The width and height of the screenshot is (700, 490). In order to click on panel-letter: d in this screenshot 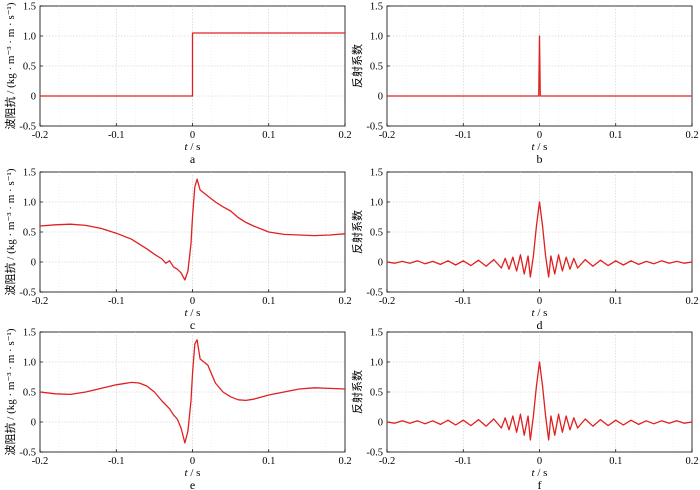, I will do `click(540, 325)`.